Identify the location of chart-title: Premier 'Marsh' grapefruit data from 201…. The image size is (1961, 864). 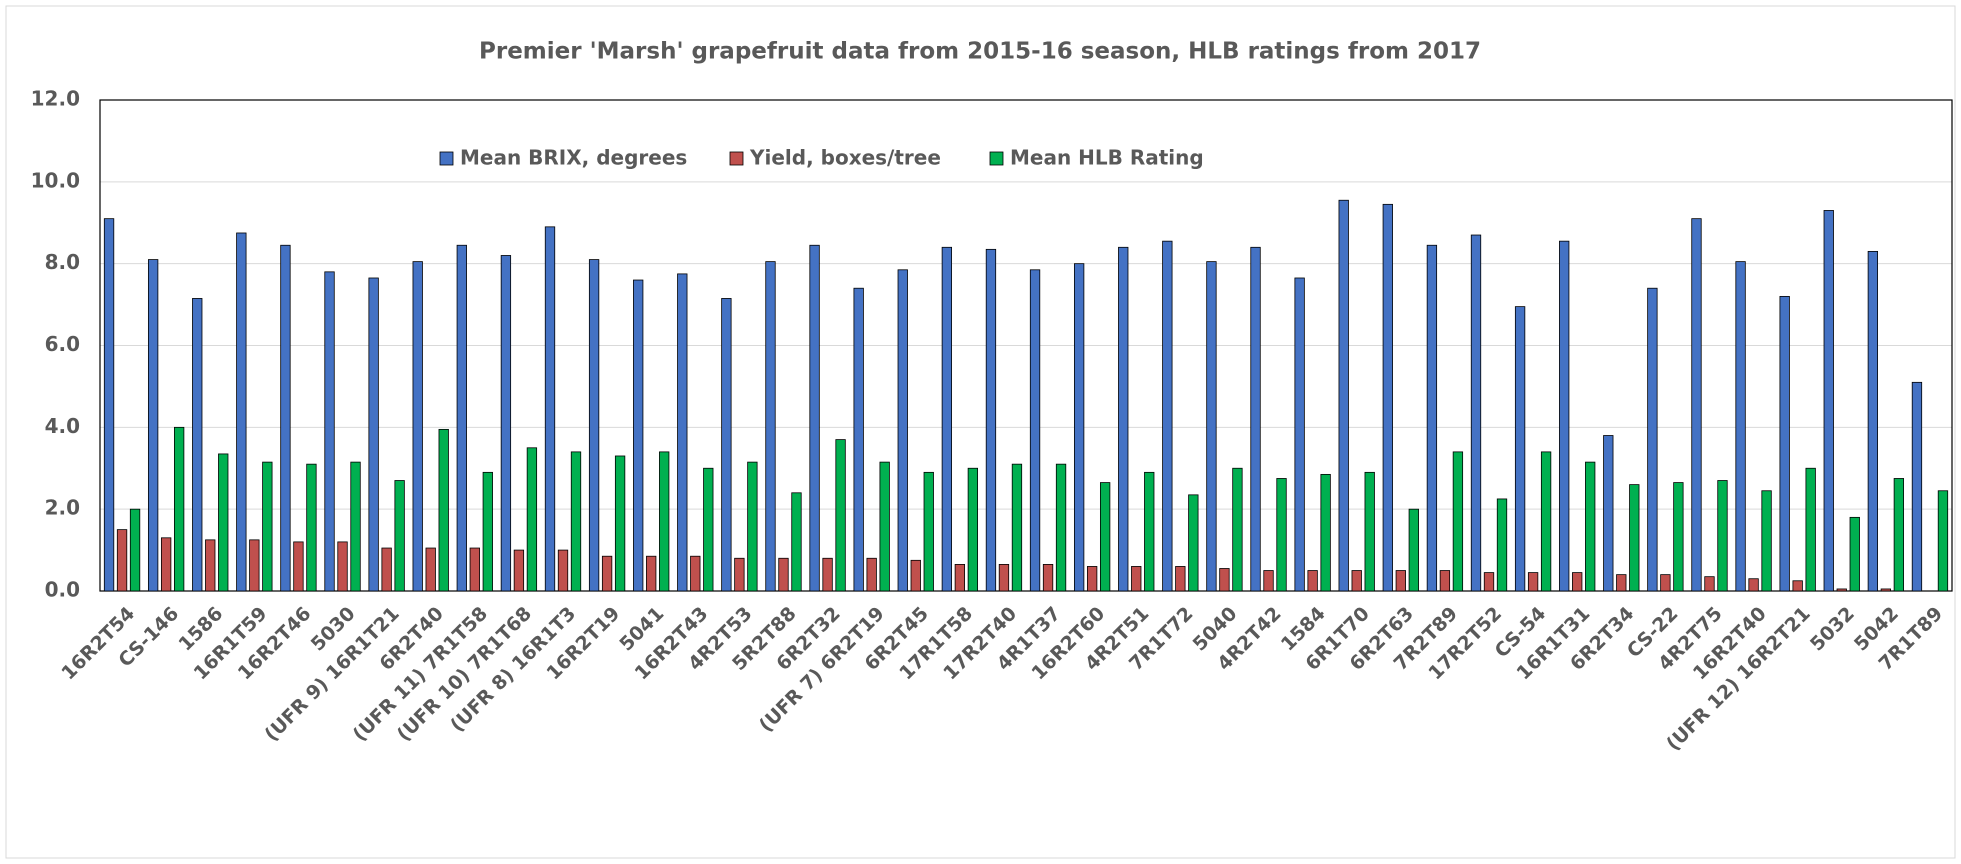
(980, 52).